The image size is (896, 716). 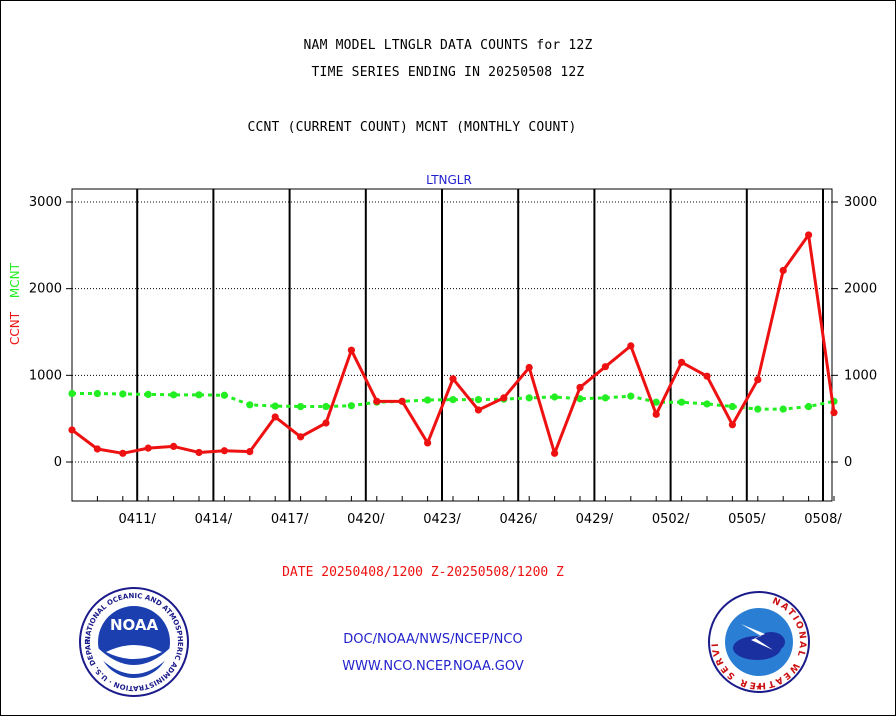 What do you see at coordinates (518, 519) in the screenshot?
I see `x-tick-label: 0426/` at bounding box center [518, 519].